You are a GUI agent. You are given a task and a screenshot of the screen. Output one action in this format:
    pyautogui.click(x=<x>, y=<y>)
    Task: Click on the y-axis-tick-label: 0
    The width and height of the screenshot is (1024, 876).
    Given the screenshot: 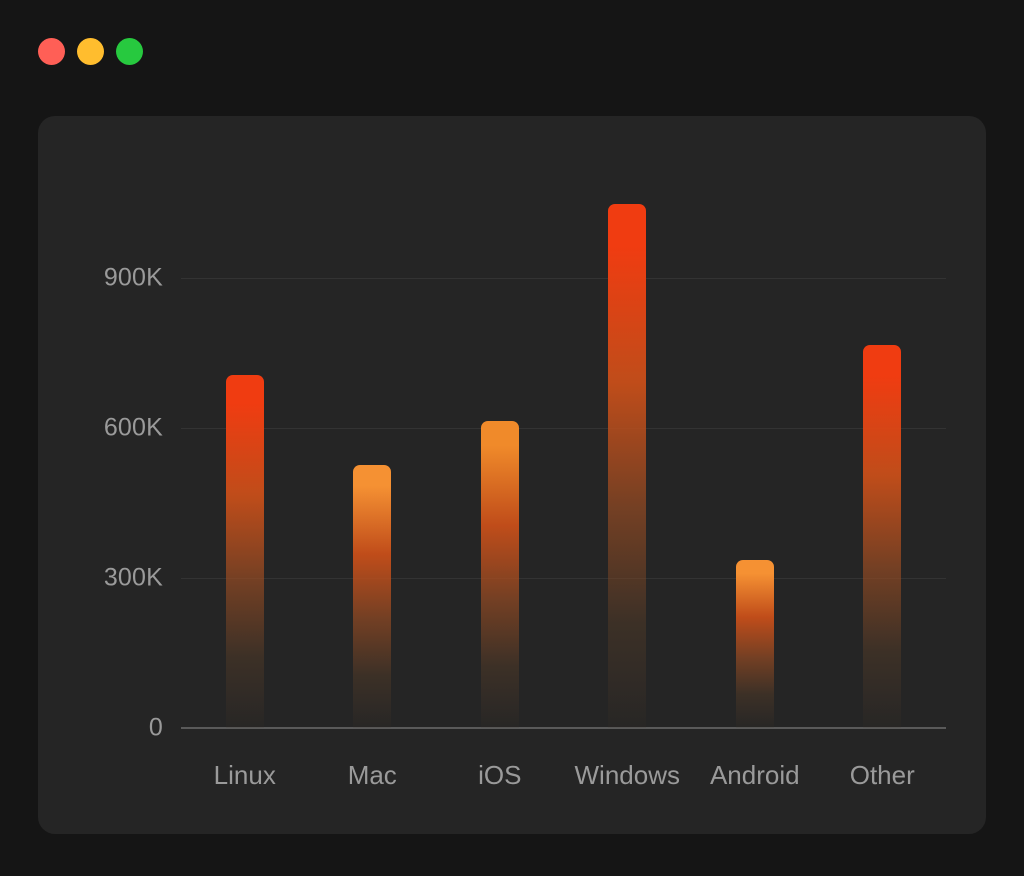 What is the action you would take?
    pyautogui.click(x=155, y=727)
    